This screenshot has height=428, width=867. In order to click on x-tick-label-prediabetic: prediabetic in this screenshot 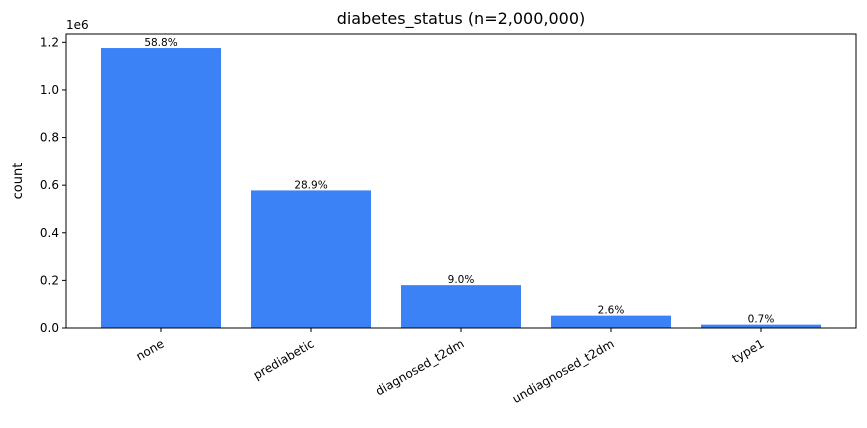, I will do `click(284, 359)`.